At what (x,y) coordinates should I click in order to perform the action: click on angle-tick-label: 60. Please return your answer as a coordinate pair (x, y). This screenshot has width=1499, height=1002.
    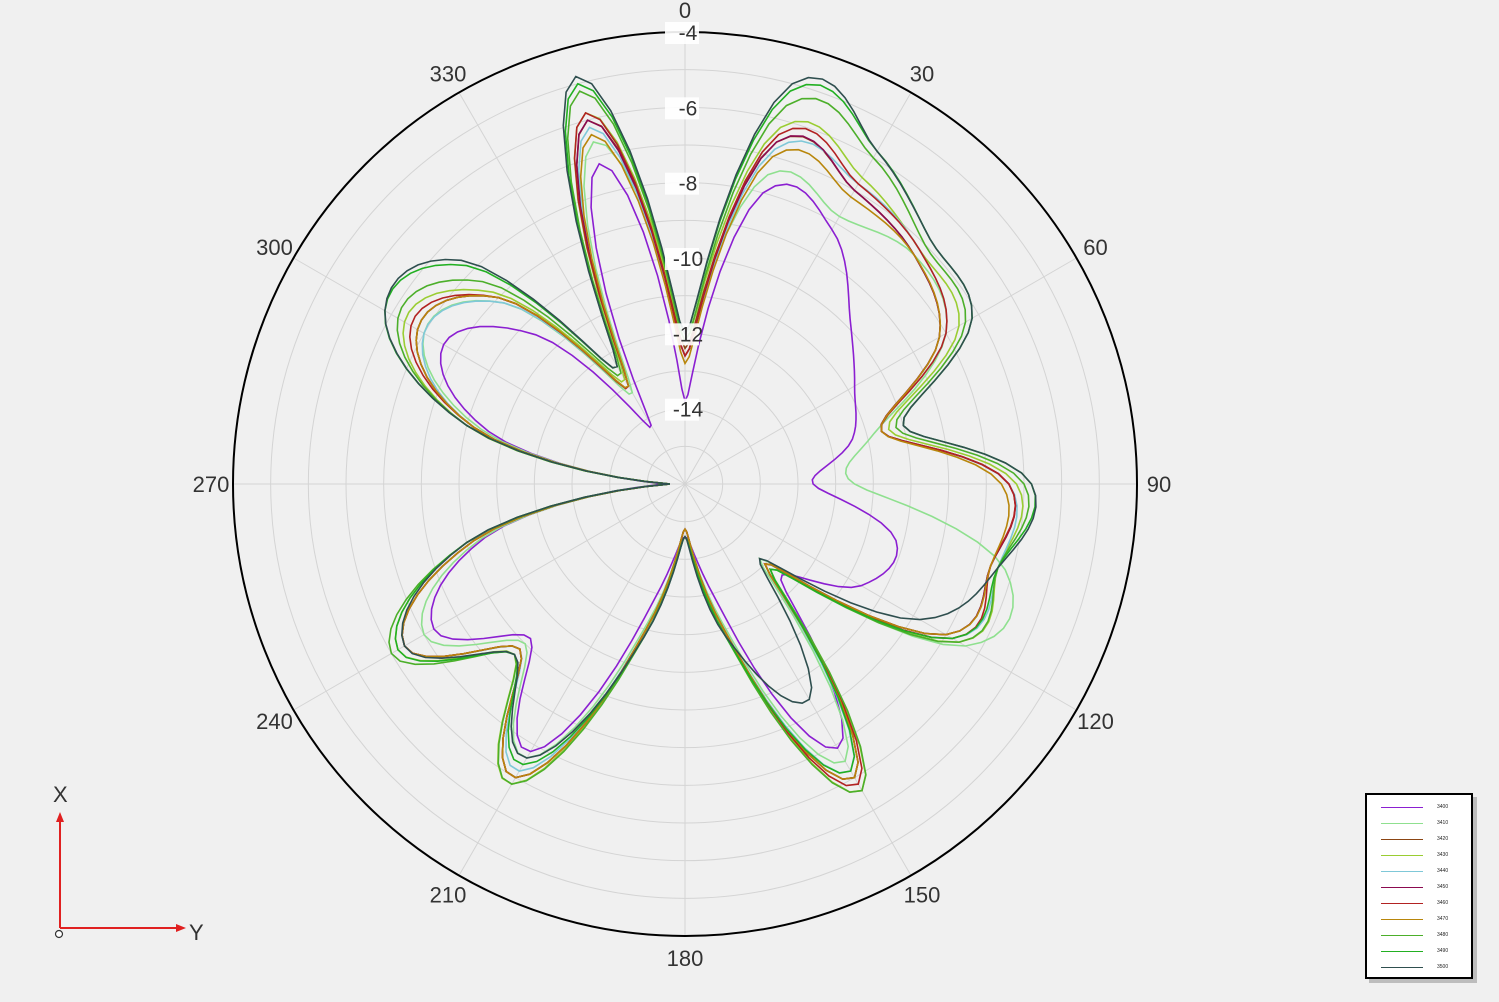
    Looking at the image, I should click on (1095, 247).